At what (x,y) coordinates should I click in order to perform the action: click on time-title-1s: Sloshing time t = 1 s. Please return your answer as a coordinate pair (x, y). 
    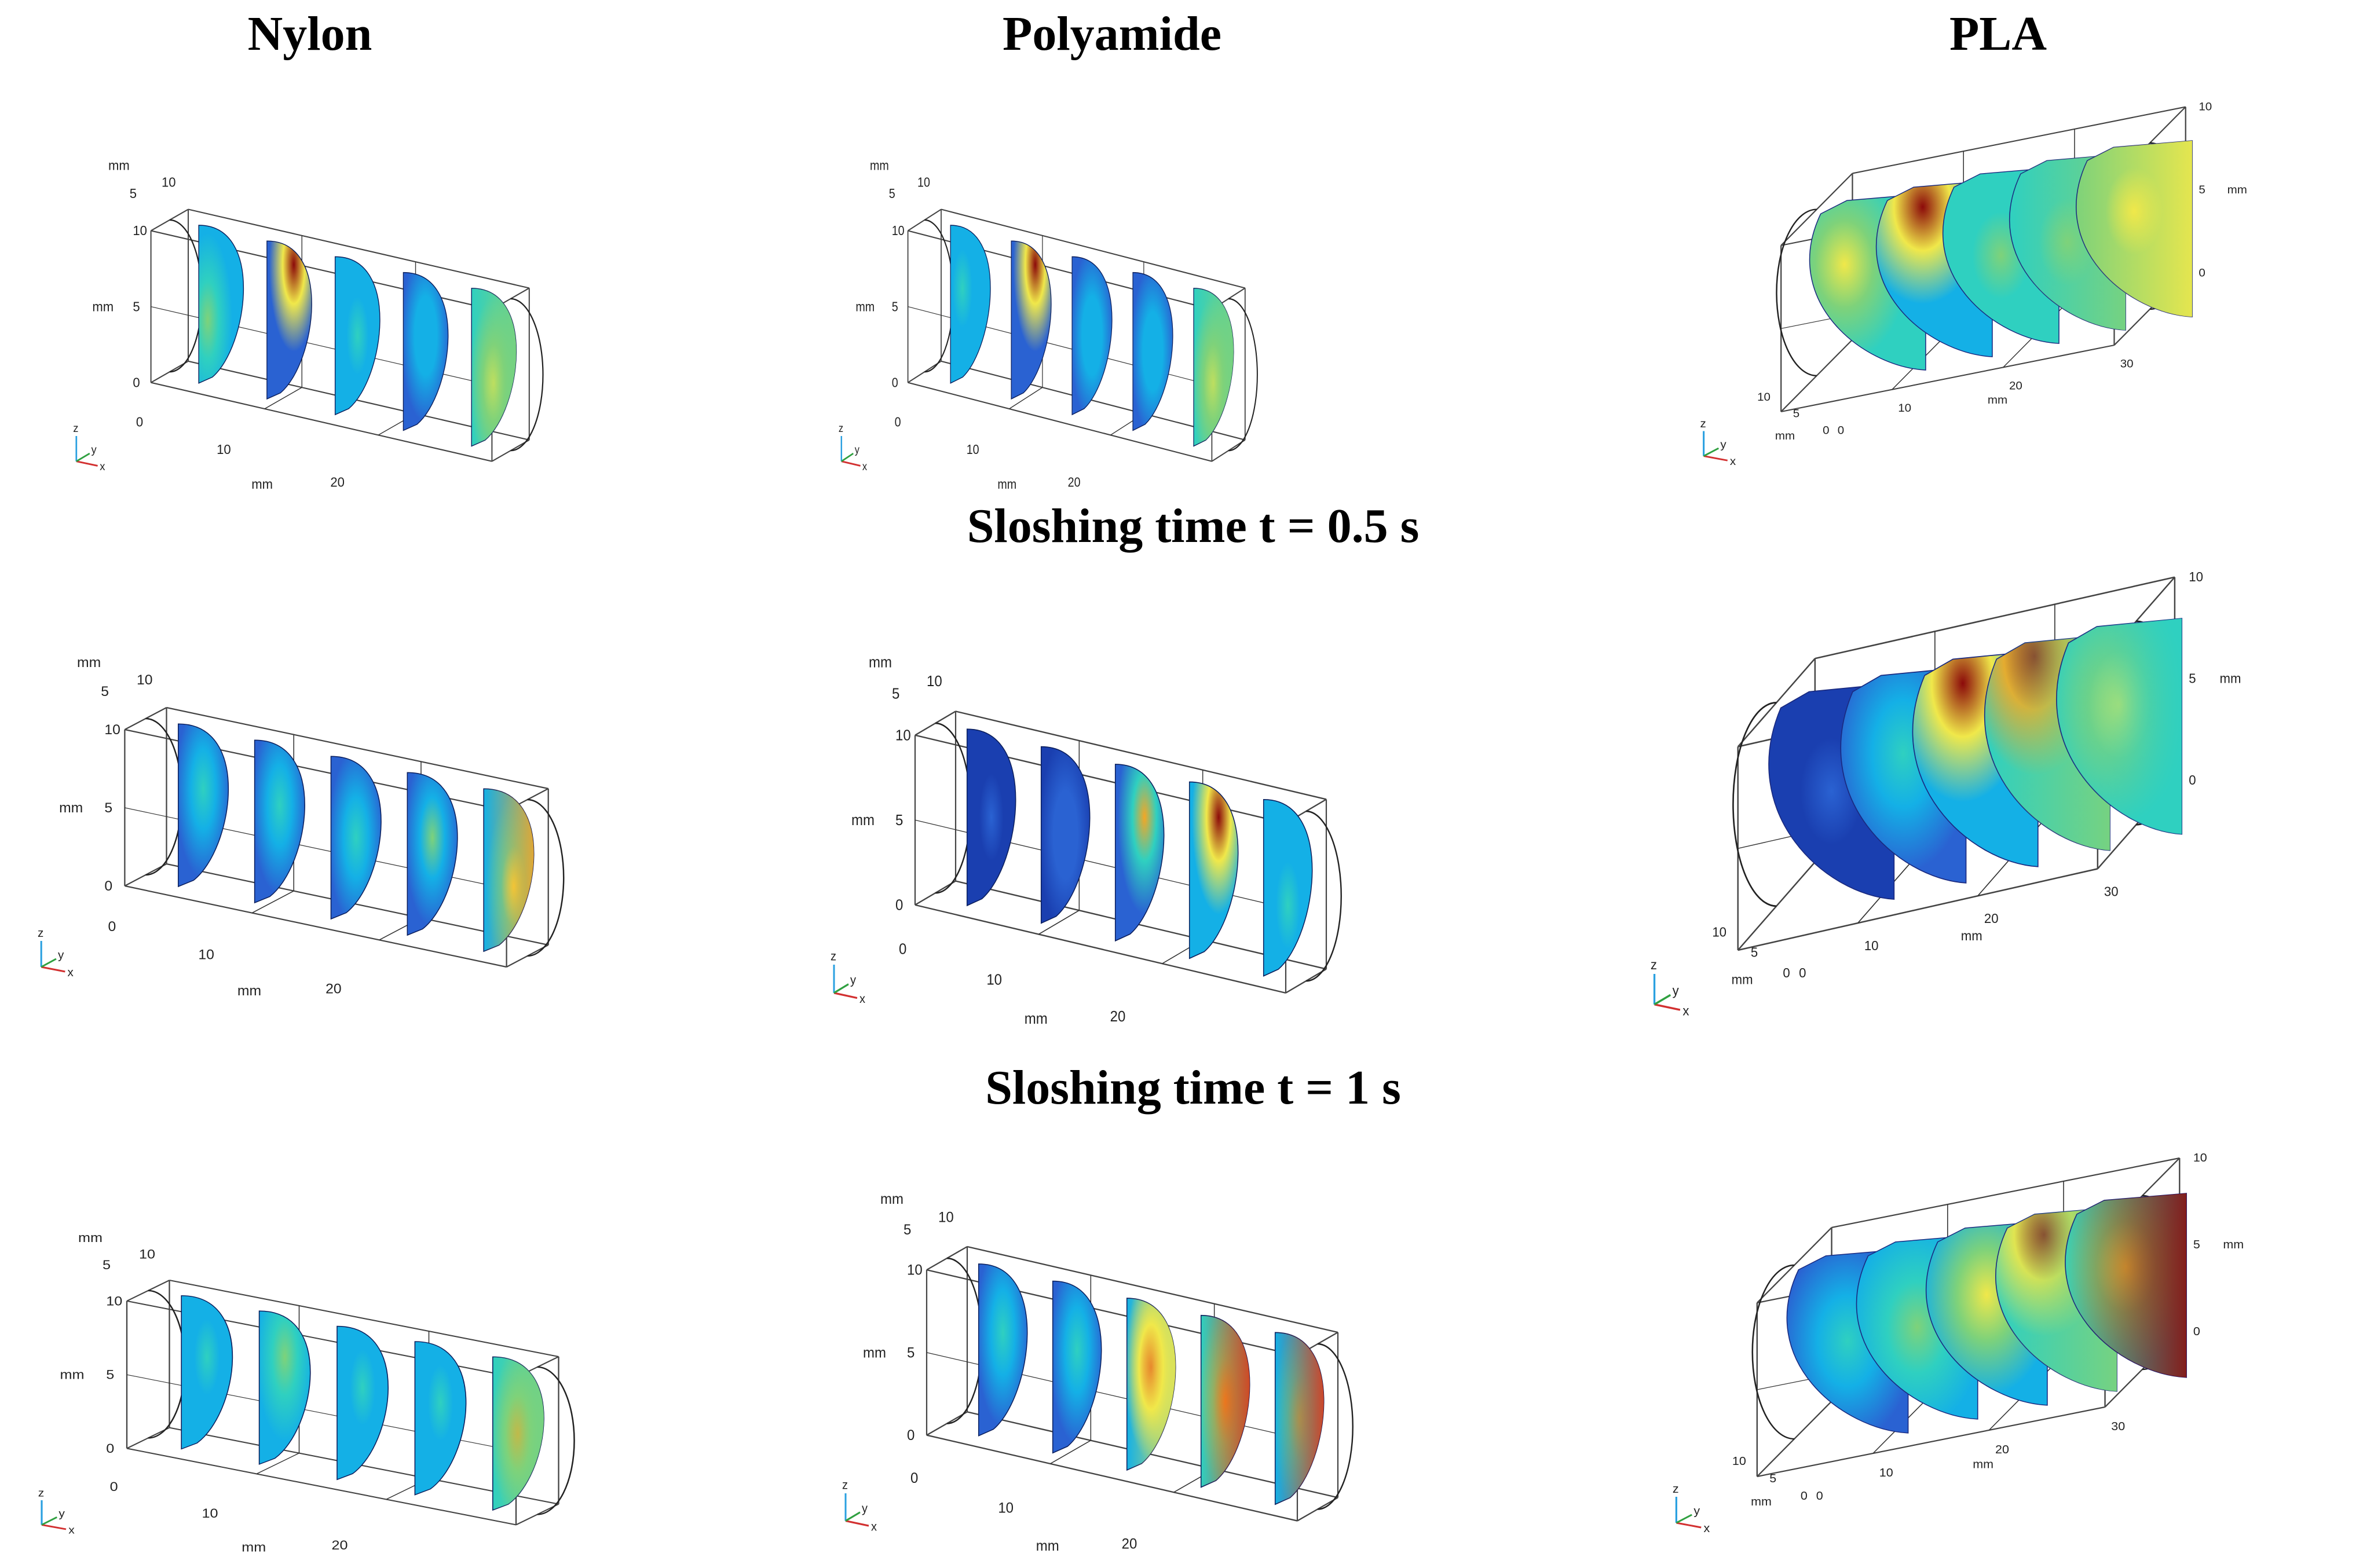
    Looking at the image, I should click on (1193, 1088).